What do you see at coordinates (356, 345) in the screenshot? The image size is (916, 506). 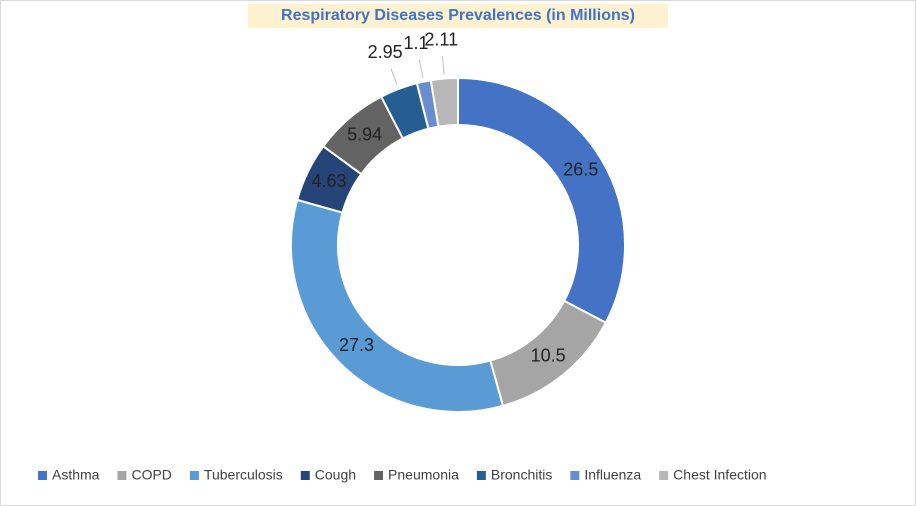 I see `data-label: 27.3` at bounding box center [356, 345].